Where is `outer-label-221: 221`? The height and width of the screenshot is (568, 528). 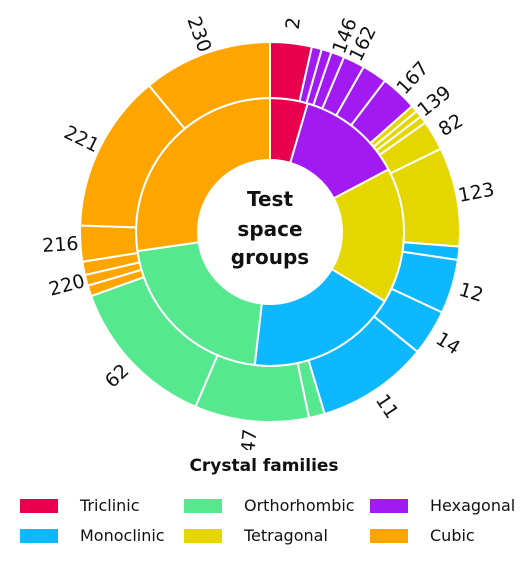 outer-label-221: 221 is located at coordinates (81, 139).